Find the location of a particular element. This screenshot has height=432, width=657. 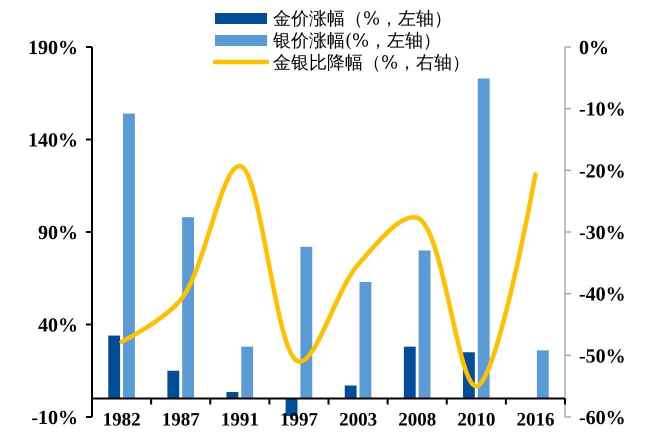

y2-tick-label: 0% is located at coordinates (594, 48).